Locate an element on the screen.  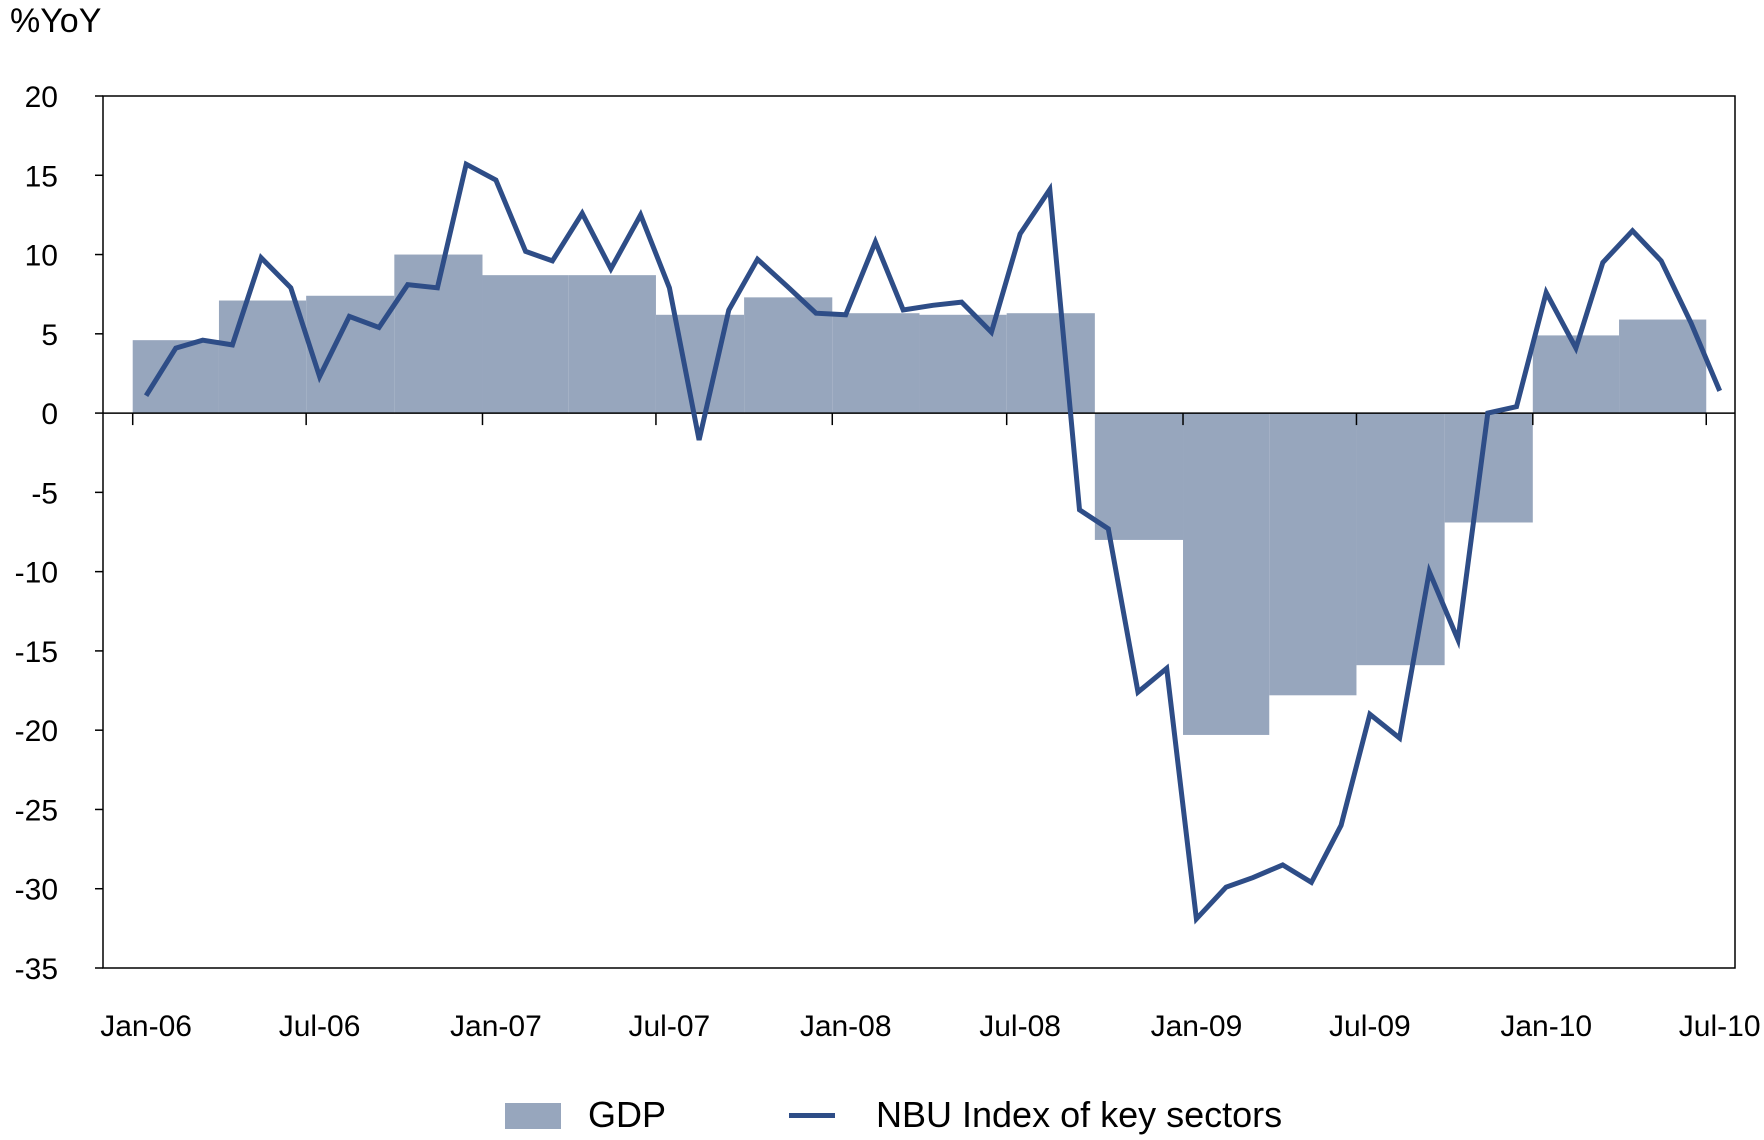
x-tick-label: Jan-08 is located at coordinates (846, 1026).